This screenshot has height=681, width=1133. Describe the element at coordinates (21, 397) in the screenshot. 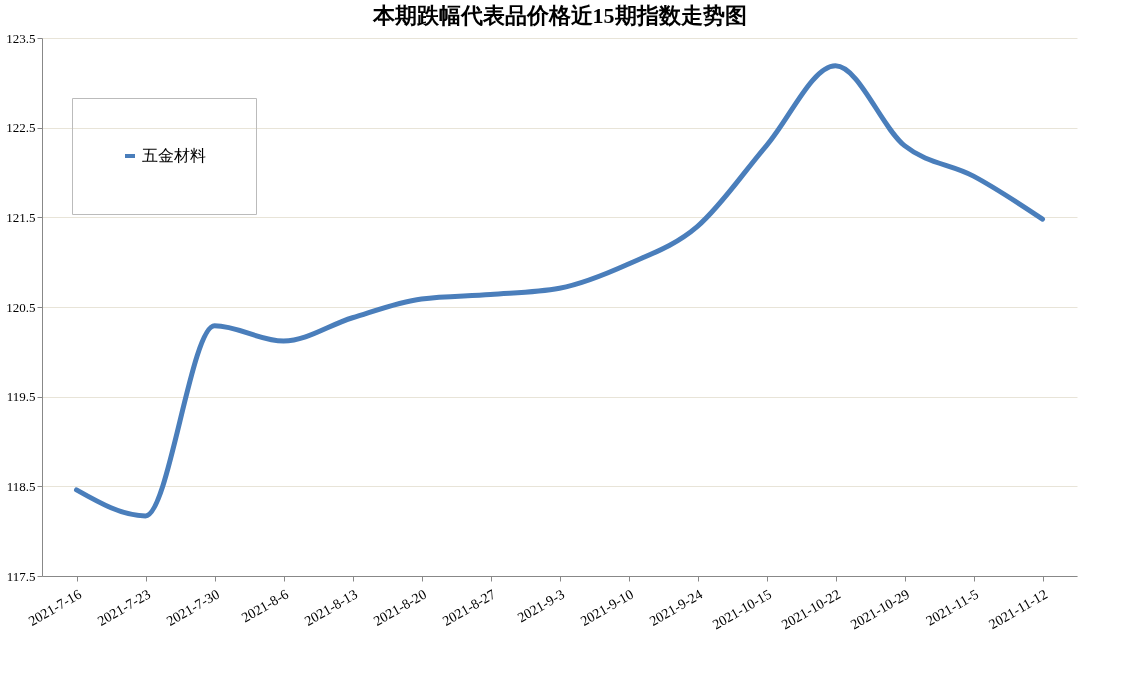

I see `y-tick-label: 119.5` at that location.